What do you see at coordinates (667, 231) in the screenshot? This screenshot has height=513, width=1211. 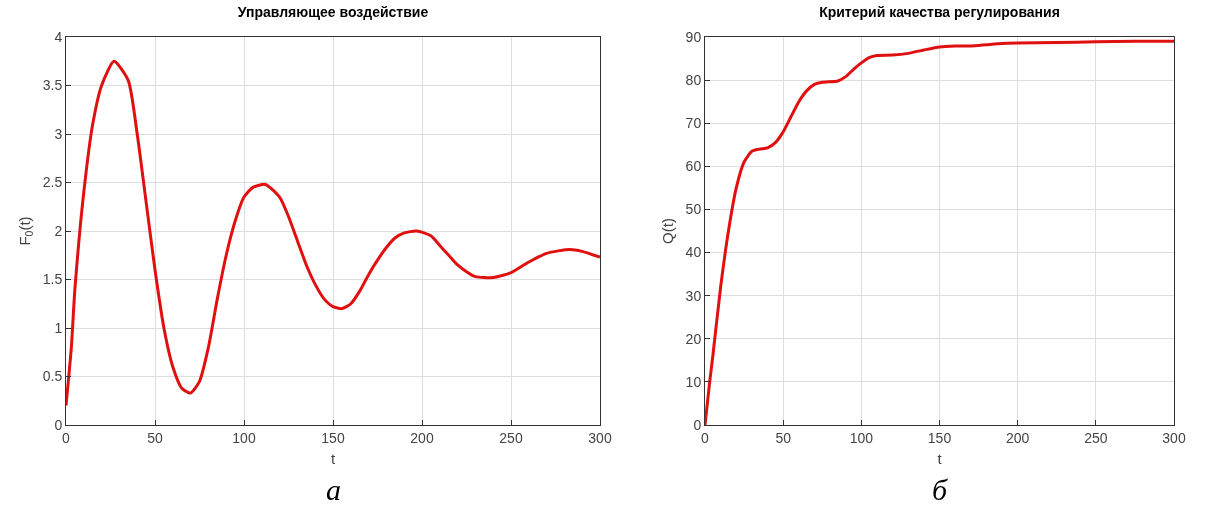 I see `y-axis-title: Q(t)` at bounding box center [667, 231].